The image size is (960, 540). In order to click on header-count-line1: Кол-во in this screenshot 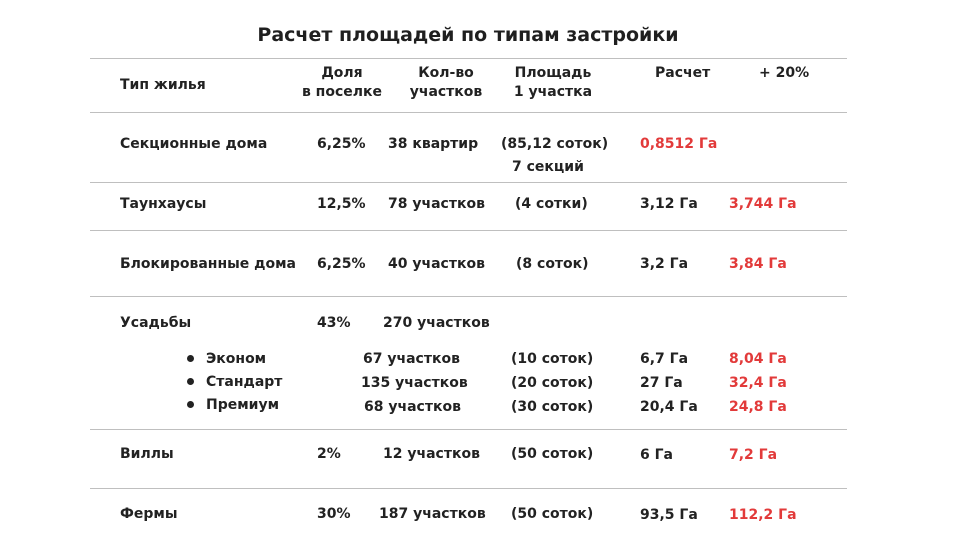, I will do `click(446, 73)`.